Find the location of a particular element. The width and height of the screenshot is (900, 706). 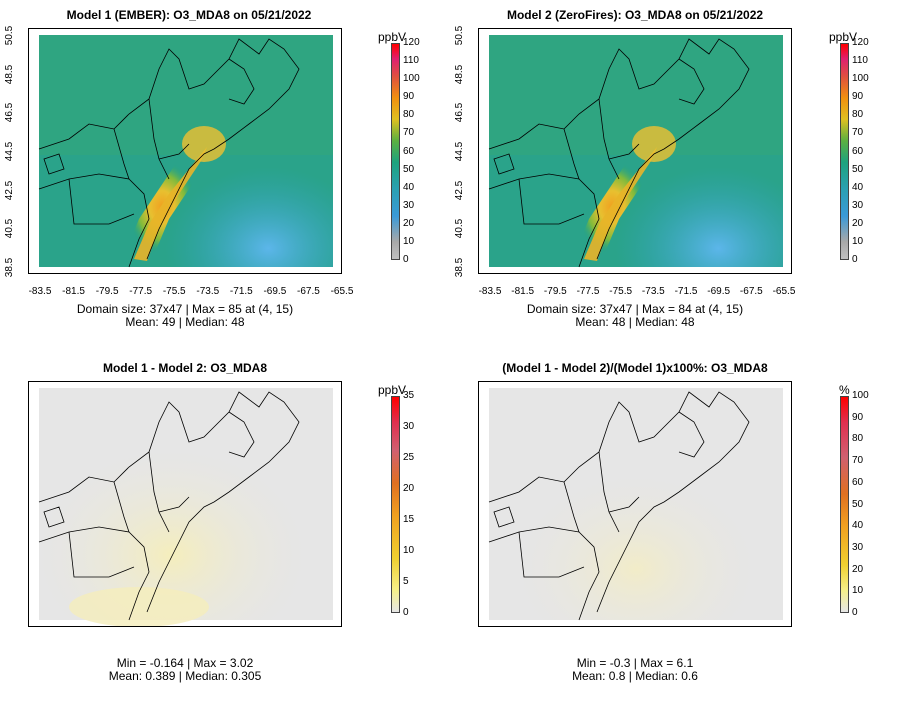

panel-1-y-tick: 44.5 is located at coordinates (10, 151).